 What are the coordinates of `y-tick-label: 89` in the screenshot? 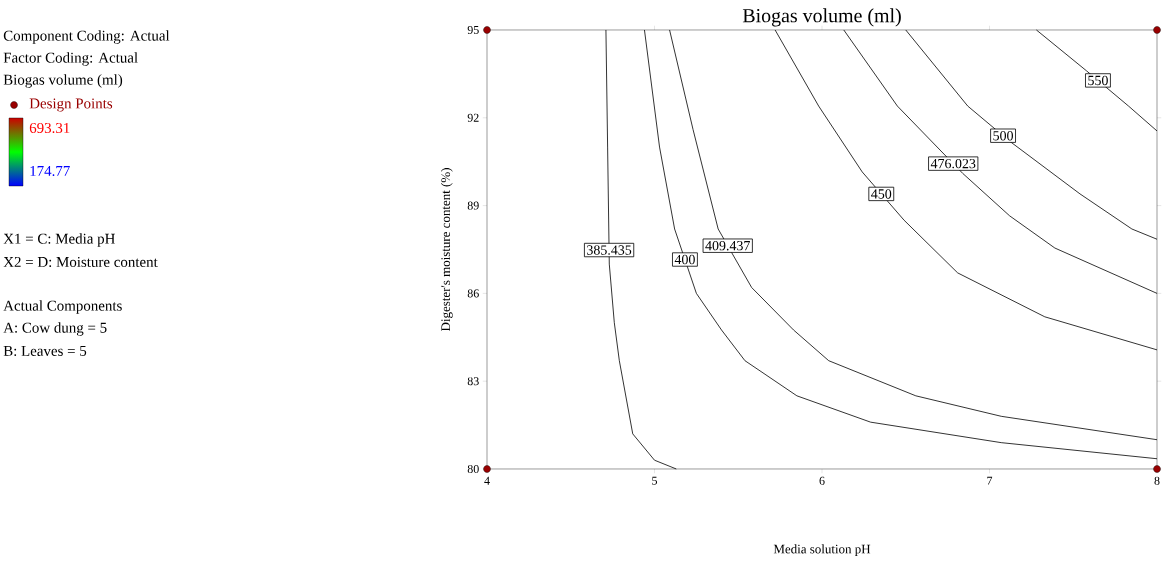 It's located at (473, 205).